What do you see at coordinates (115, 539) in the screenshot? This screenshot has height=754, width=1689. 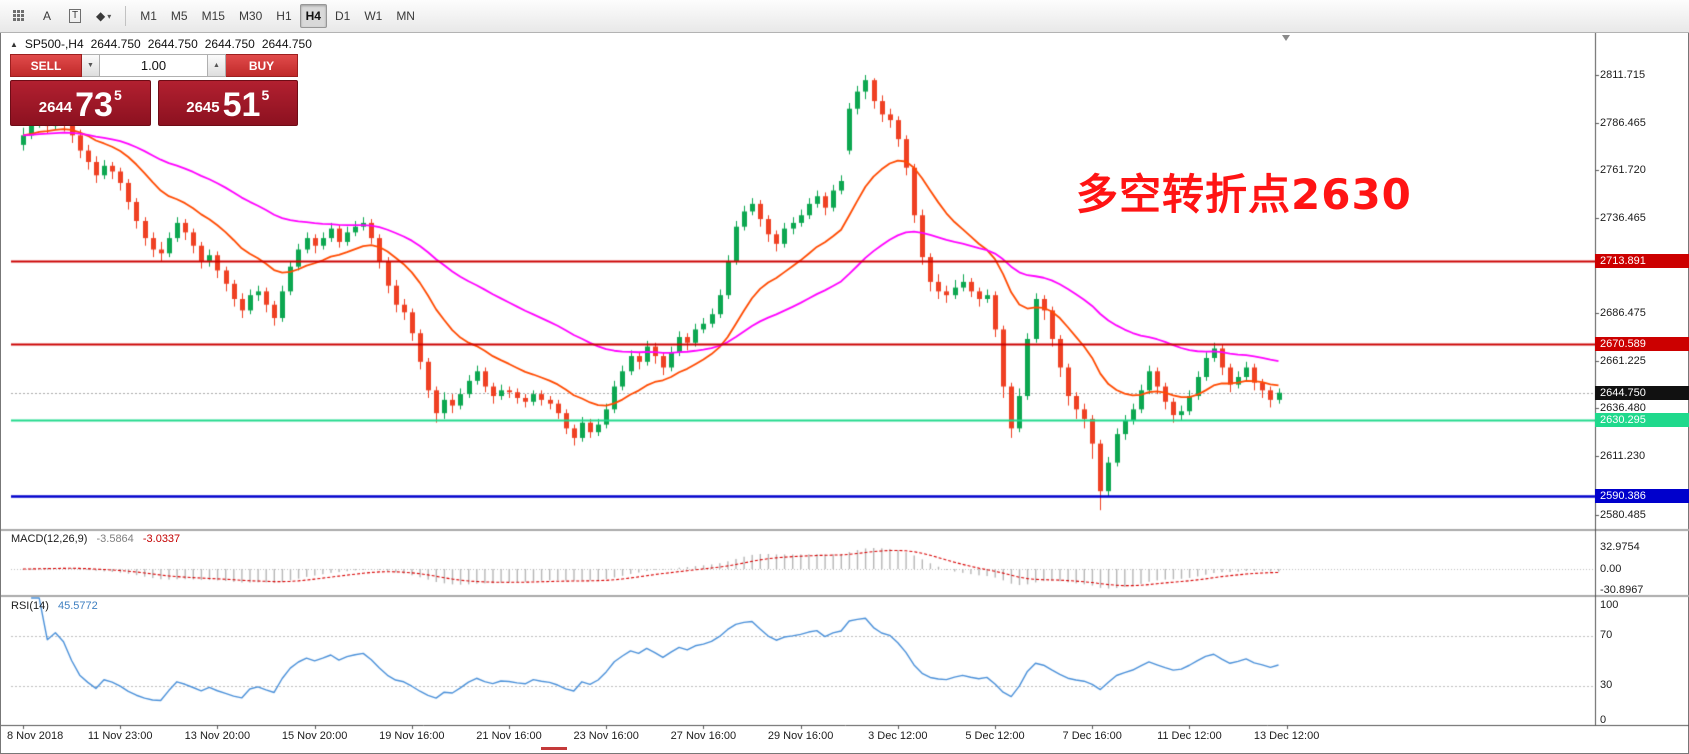 I see `macd-main-value: -3.5864` at bounding box center [115, 539].